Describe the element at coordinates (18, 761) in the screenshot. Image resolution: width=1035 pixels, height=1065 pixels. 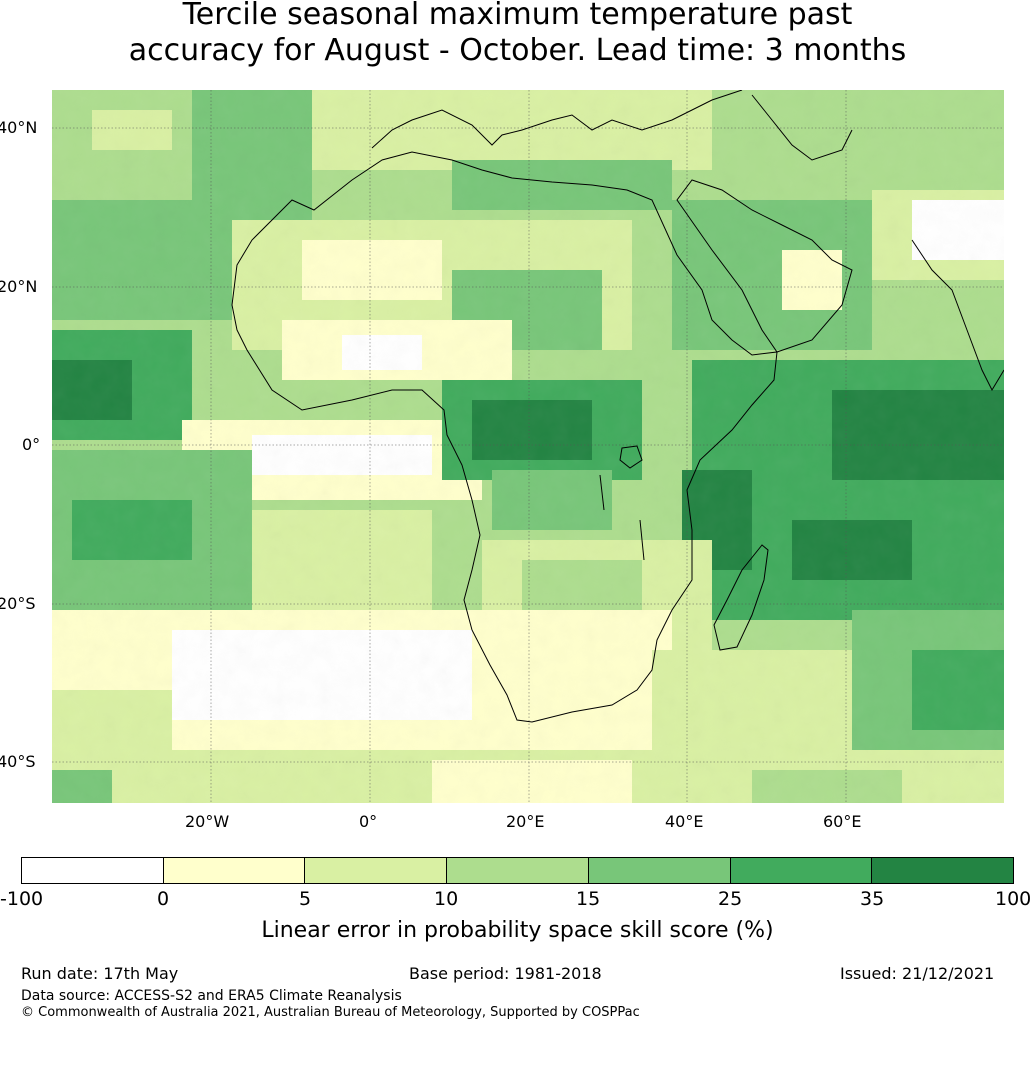
I see `lat-tick-label: 40°S` at that location.